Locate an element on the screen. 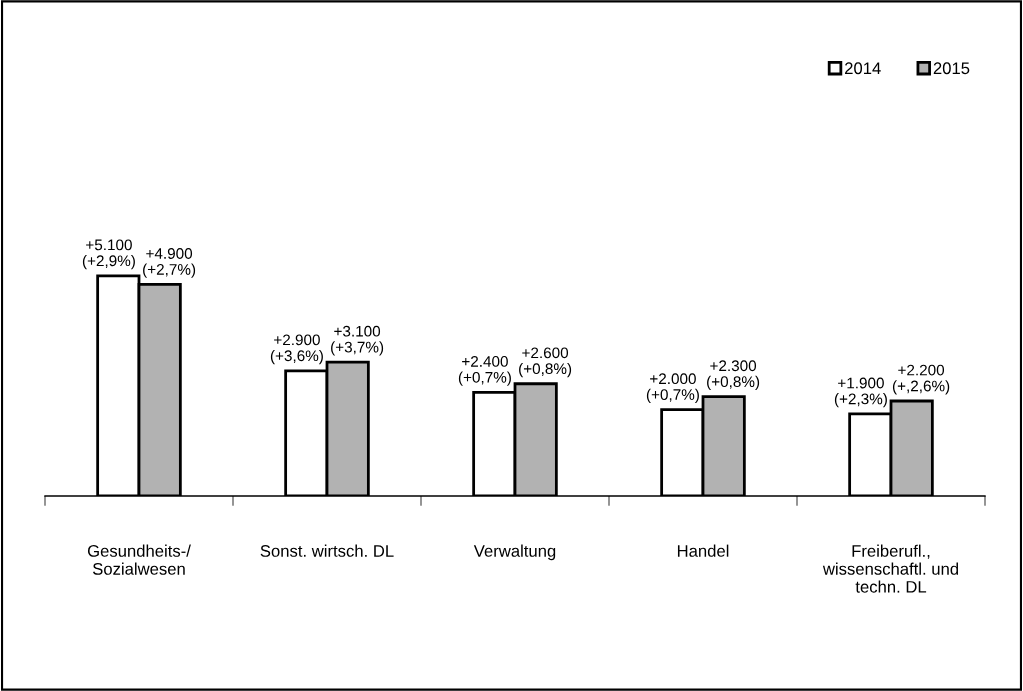  data-label: +4.900 (+2,7%) is located at coordinates (169, 263).